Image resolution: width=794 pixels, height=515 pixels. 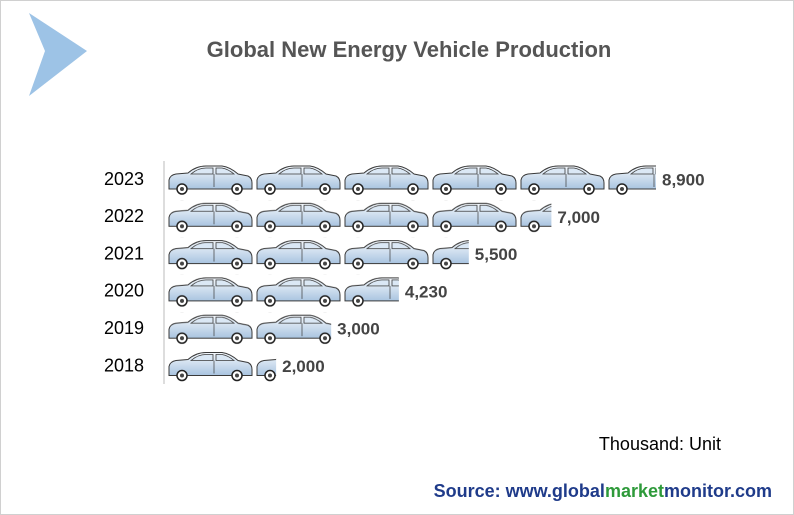 I want to click on value-label: 8,900, so click(x=683, y=179).